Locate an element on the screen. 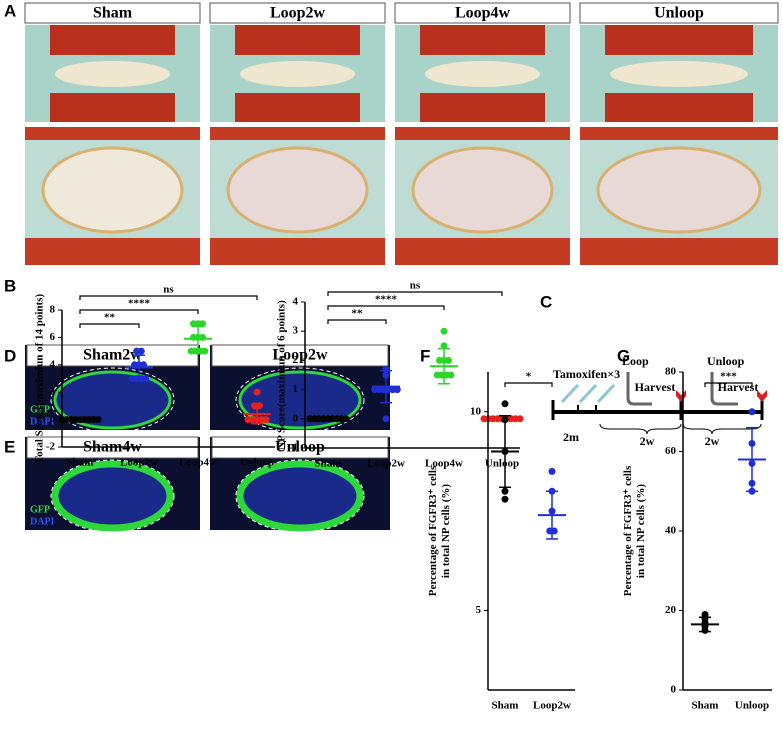 The height and width of the screenshot is (731, 783). panel-label: D is located at coordinates (10, 355).